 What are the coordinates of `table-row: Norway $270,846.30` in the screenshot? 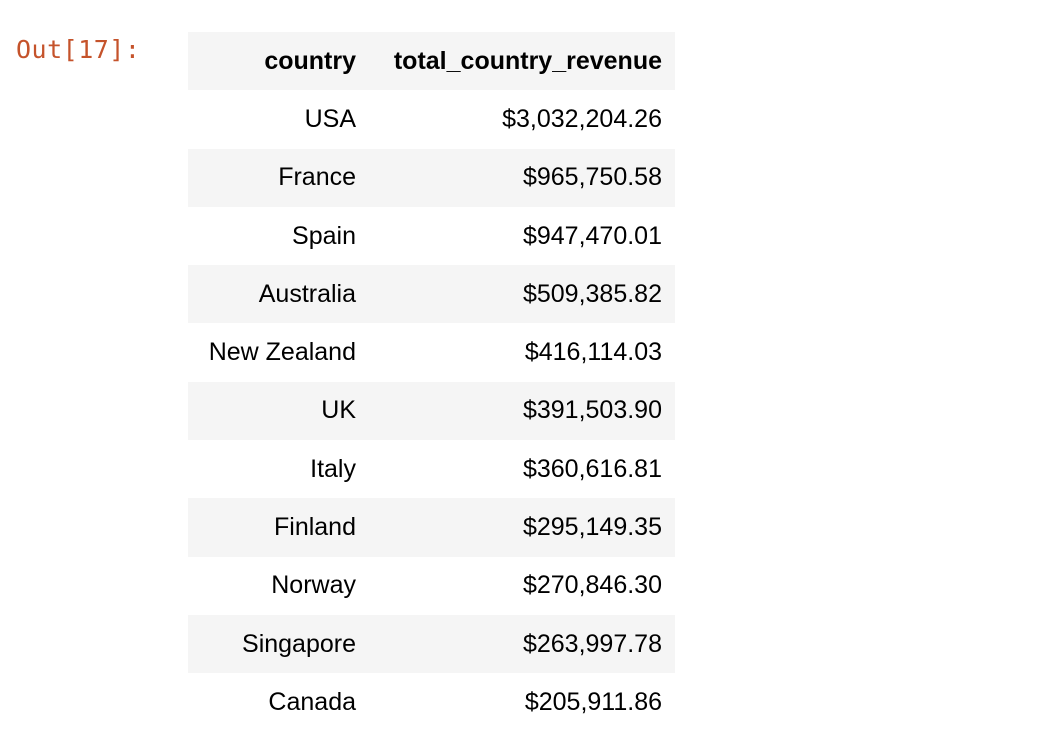 It's located at (431, 585).